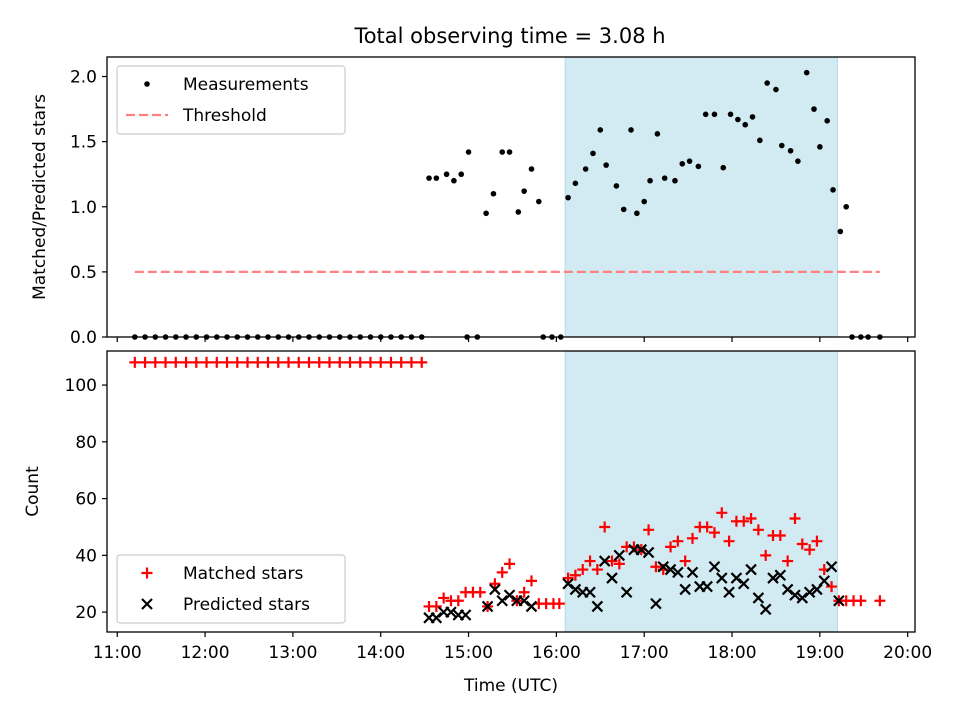 Image resolution: width=960 pixels, height=720 pixels. Describe the element at coordinates (83, 78) in the screenshot. I see `y-tick-label: 2.0` at that location.